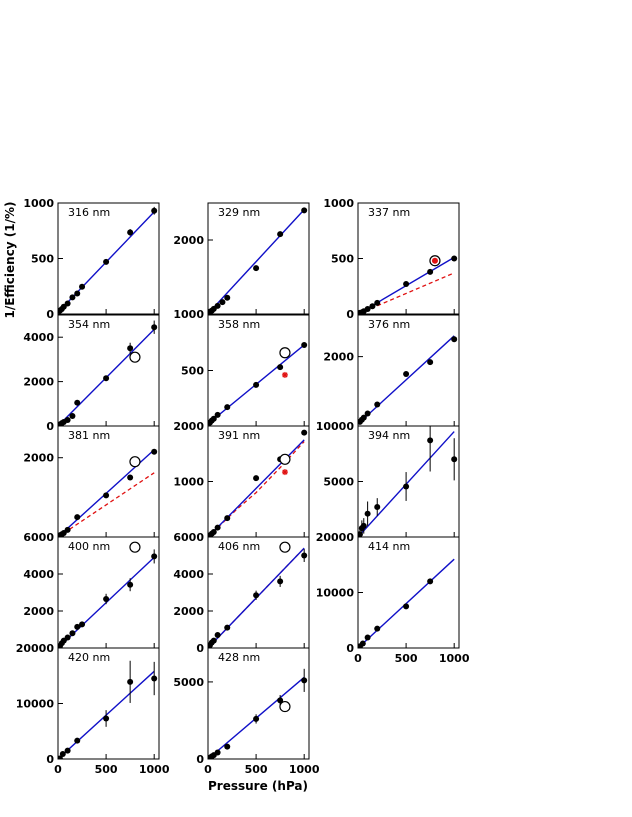 This screenshot has height=817, width=632. I want to click on x-axis-title: Pressure (hPa), so click(258, 786).